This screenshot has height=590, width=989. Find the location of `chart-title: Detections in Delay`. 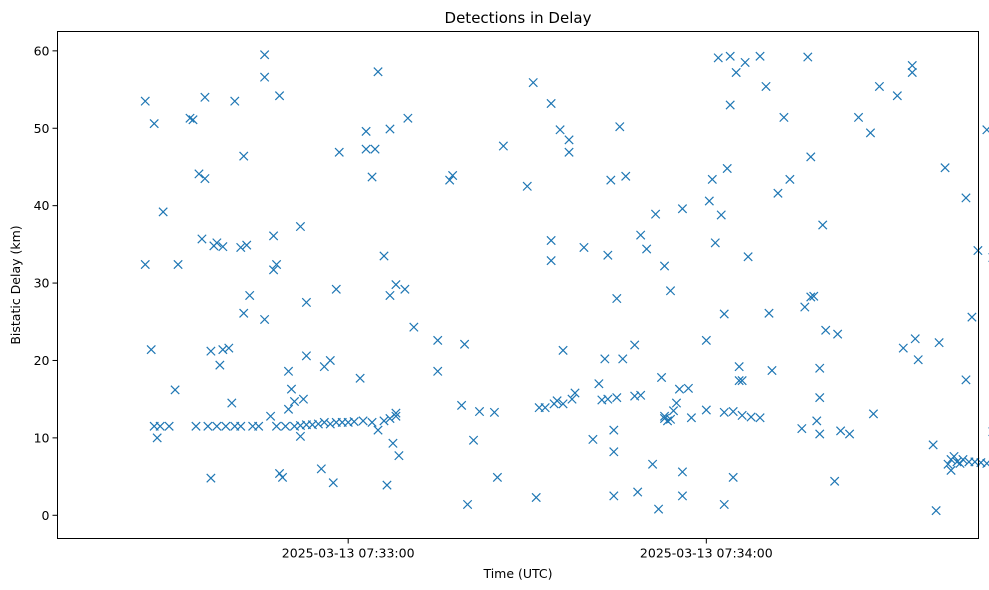

chart-title: Detections in Delay is located at coordinates (518, 18).